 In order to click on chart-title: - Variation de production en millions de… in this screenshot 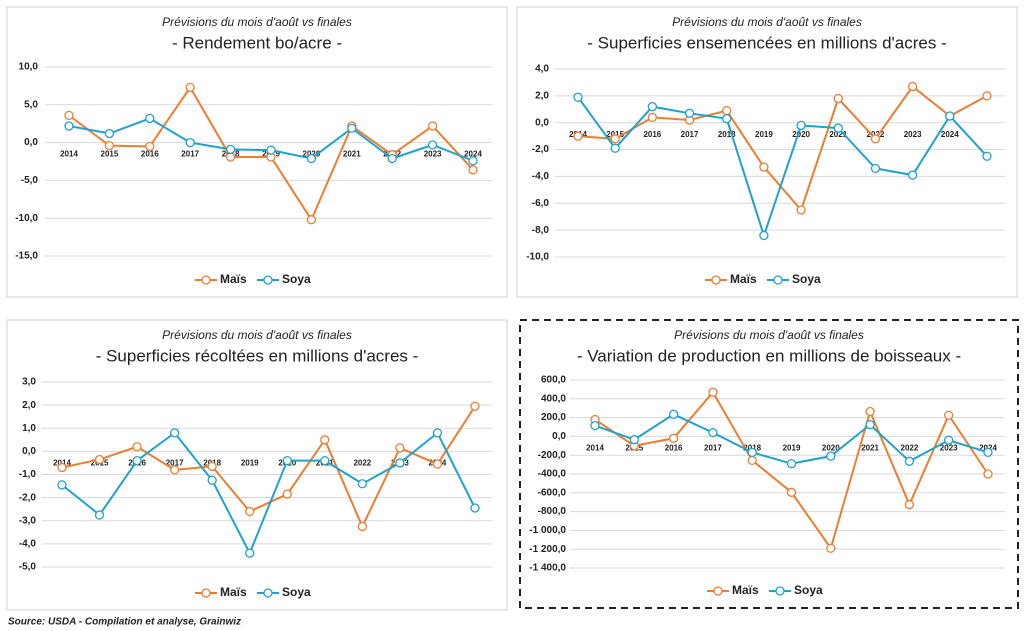, I will do `click(769, 355)`.